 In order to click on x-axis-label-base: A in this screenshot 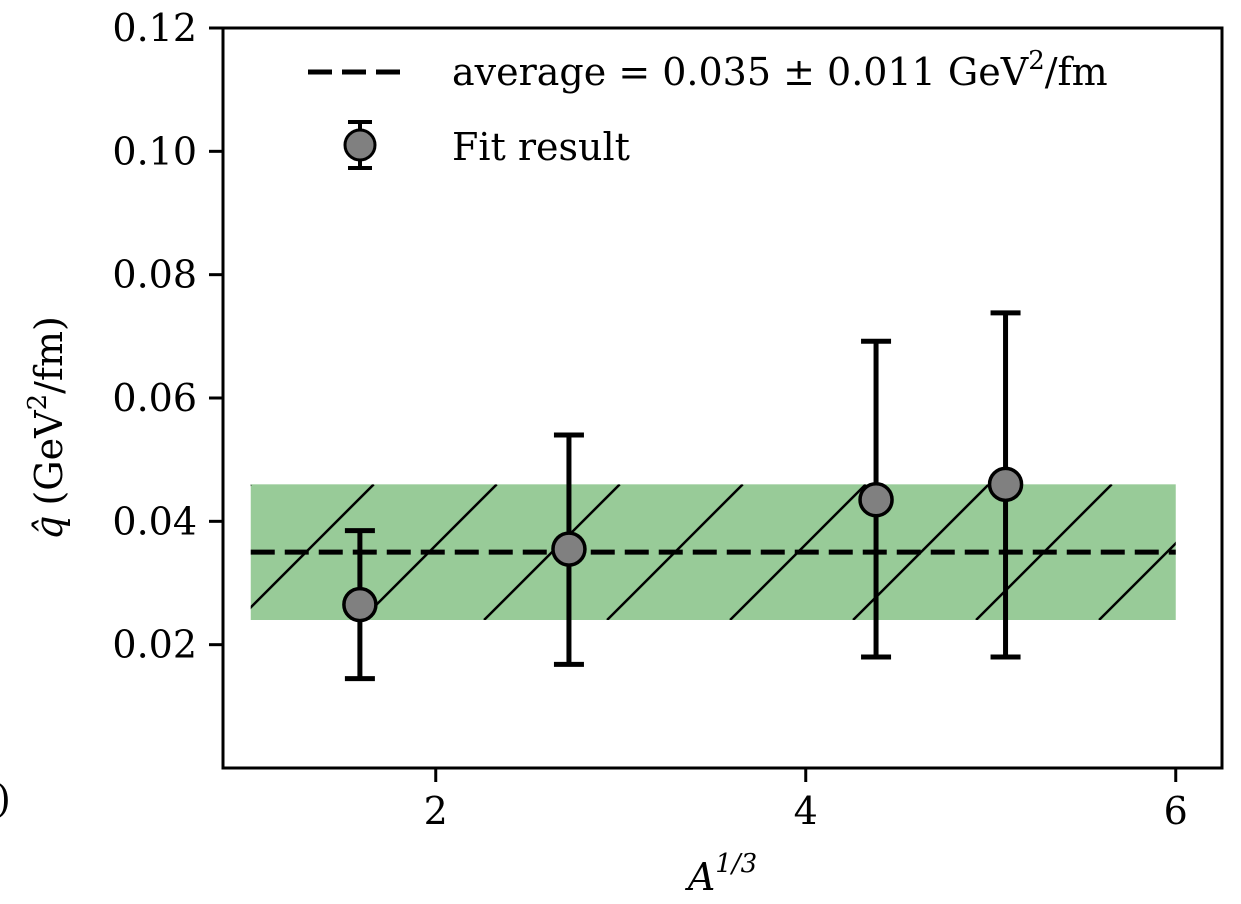, I will do `click(700, 877)`.